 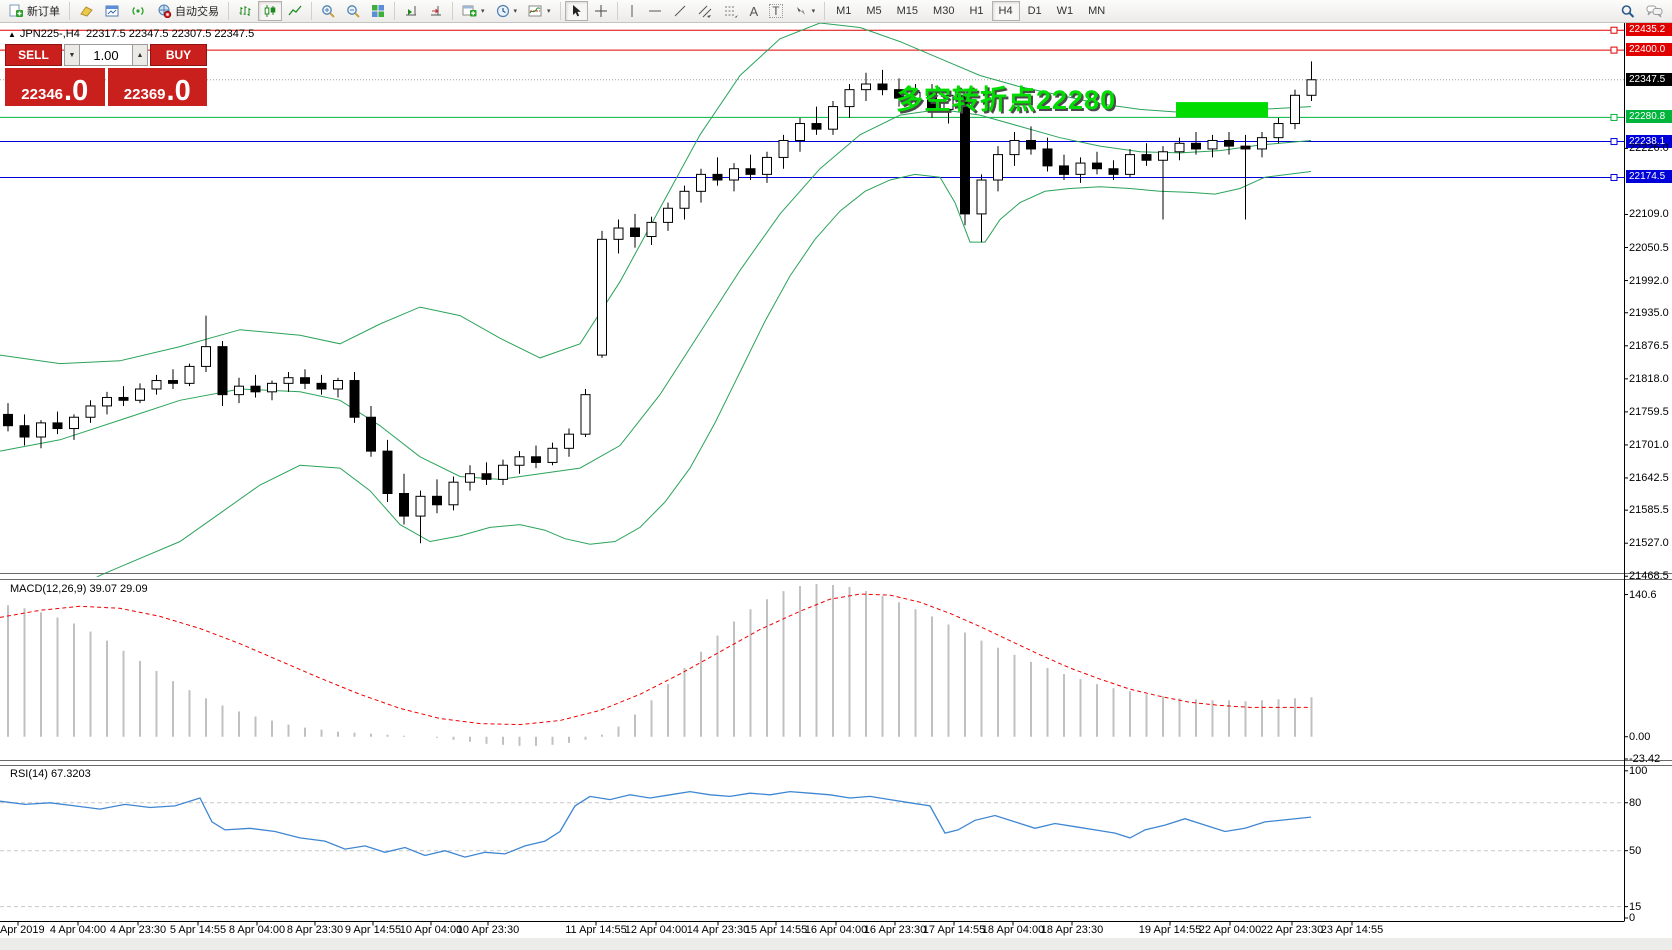 I want to click on text-label-tool-button: T, so click(x=775, y=11).